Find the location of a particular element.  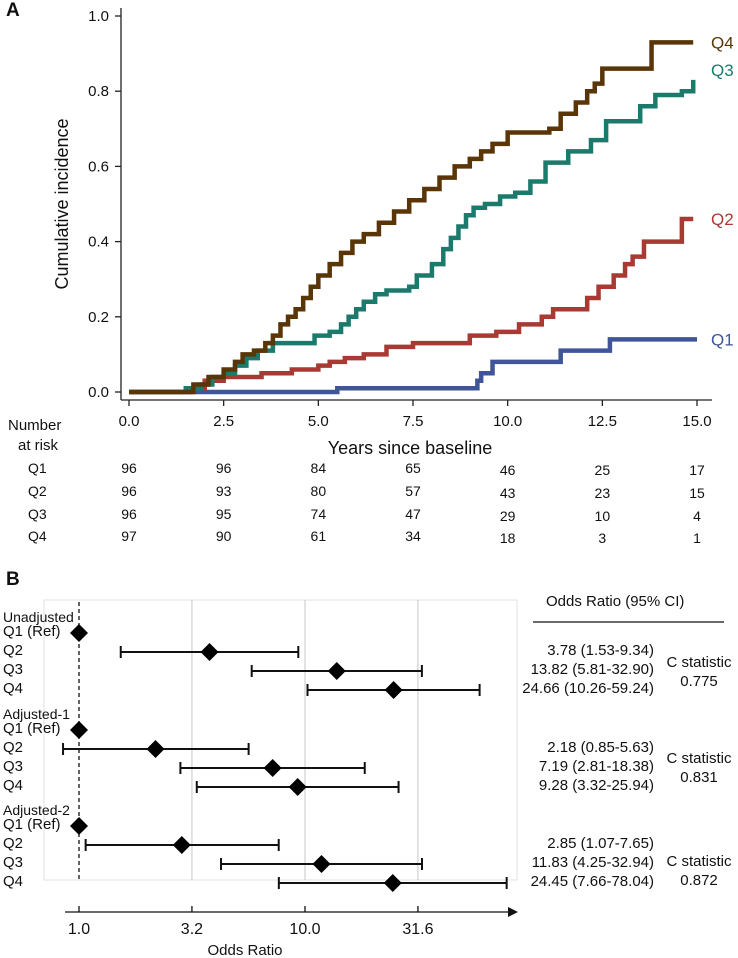

risk-cell: 61 is located at coordinates (318, 536).